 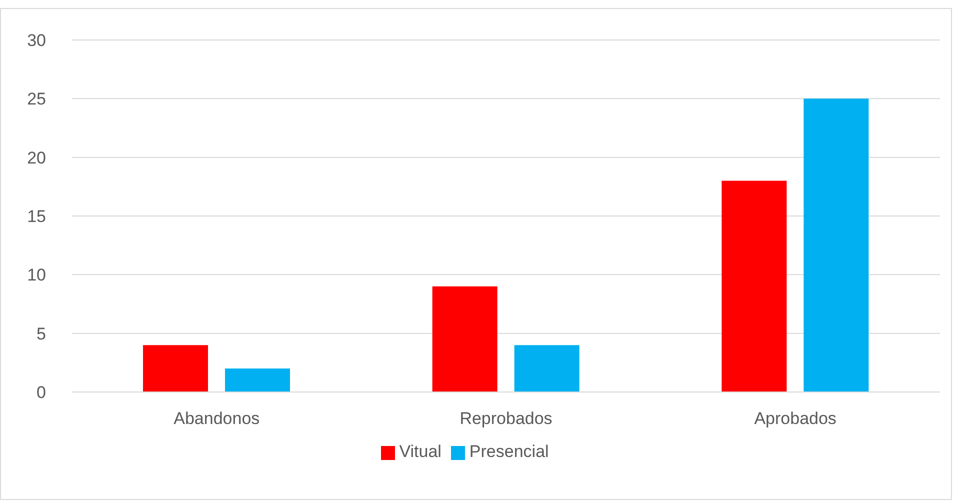 What do you see at coordinates (41, 334) in the screenshot?
I see `y-tick-label: 5` at bounding box center [41, 334].